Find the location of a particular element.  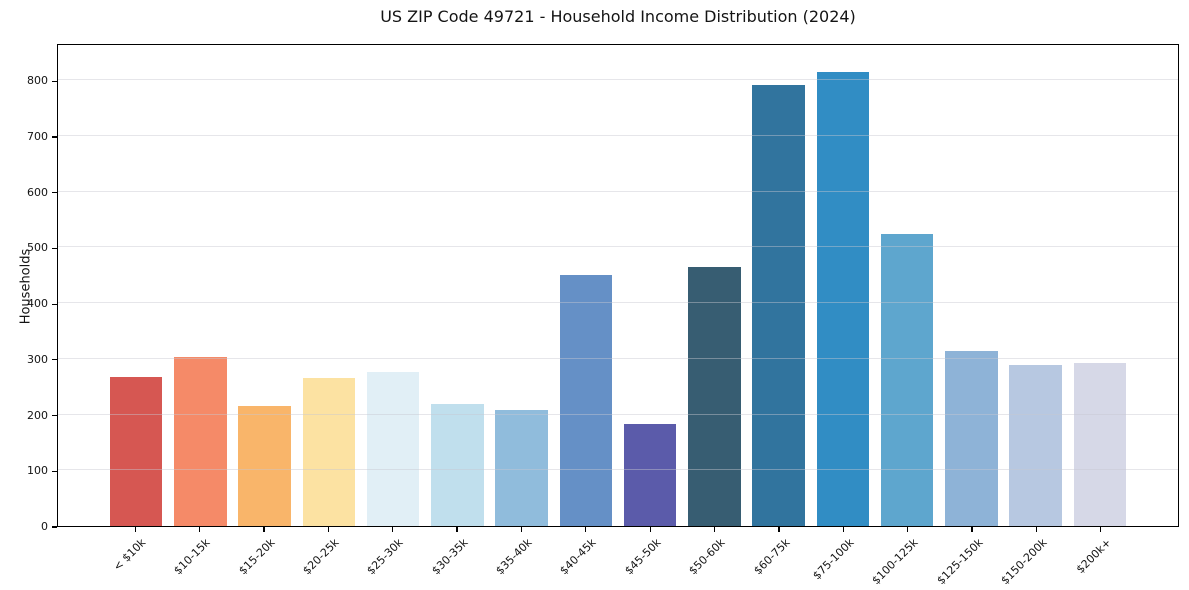

y-tick-label: 100 is located at coordinates (37, 471).